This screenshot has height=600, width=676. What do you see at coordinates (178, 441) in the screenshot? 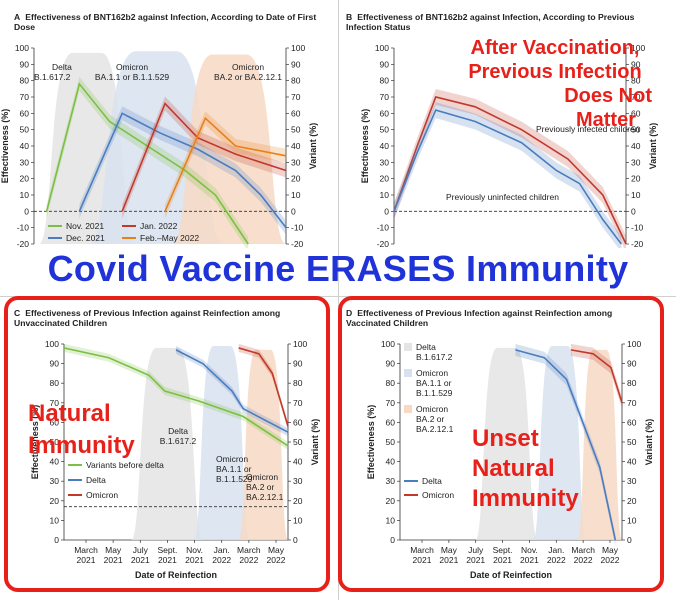
I see `region-label-delta-sub: B.1.617.2` at bounding box center [178, 441].